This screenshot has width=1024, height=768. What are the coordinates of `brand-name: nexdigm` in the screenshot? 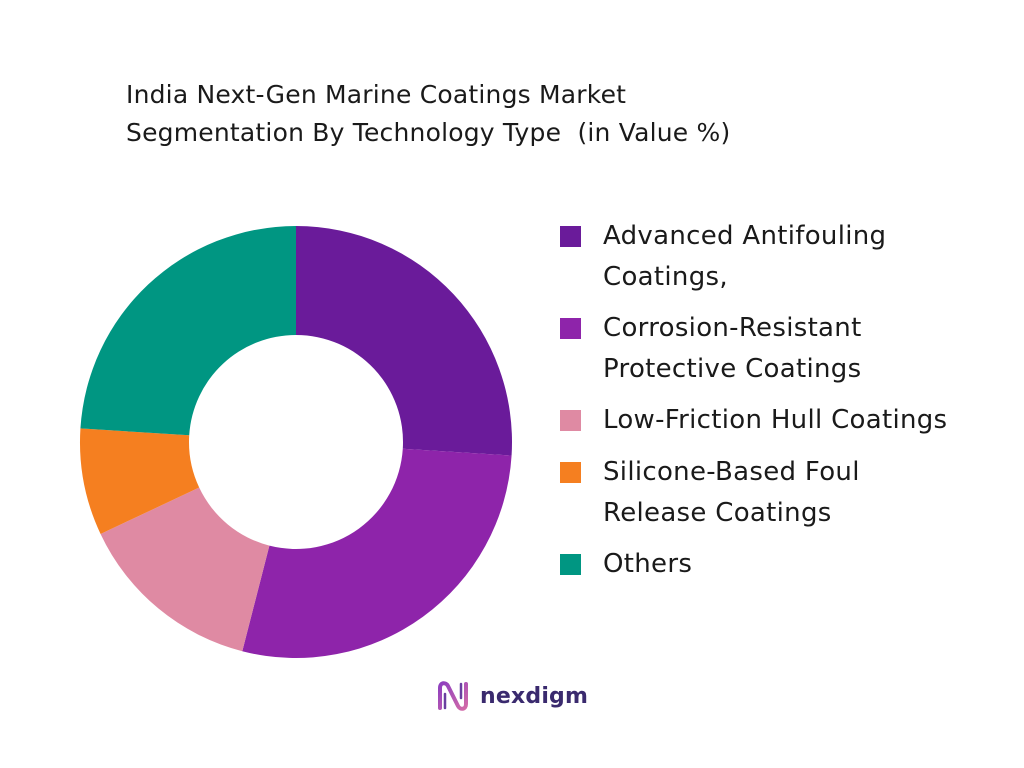 It's located at (534, 696).